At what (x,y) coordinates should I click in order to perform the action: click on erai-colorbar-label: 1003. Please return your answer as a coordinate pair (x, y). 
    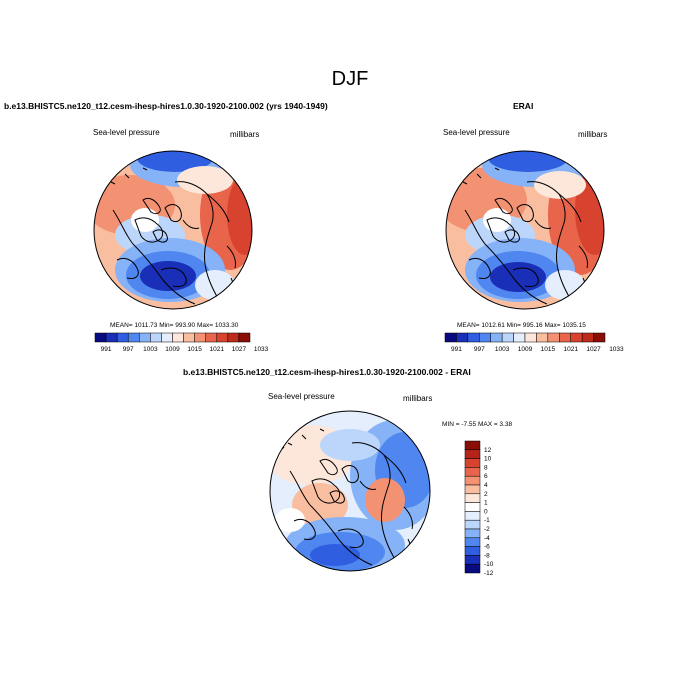
    Looking at the image, I should click on (502, 349).